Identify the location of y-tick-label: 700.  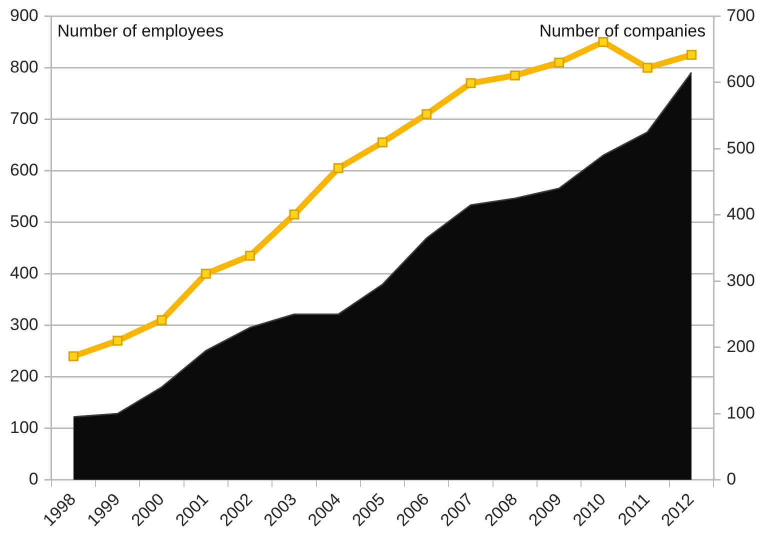
(24, 118).